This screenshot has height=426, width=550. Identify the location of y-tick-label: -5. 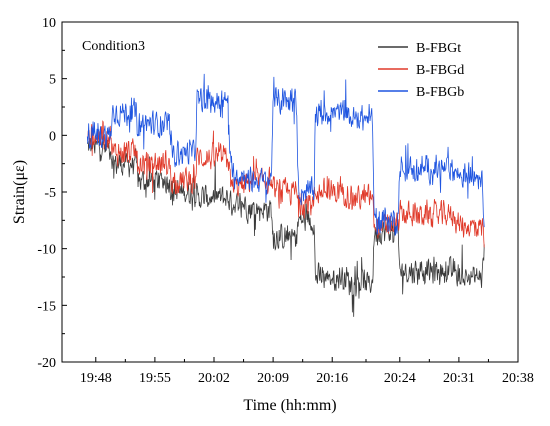
(50, 193).